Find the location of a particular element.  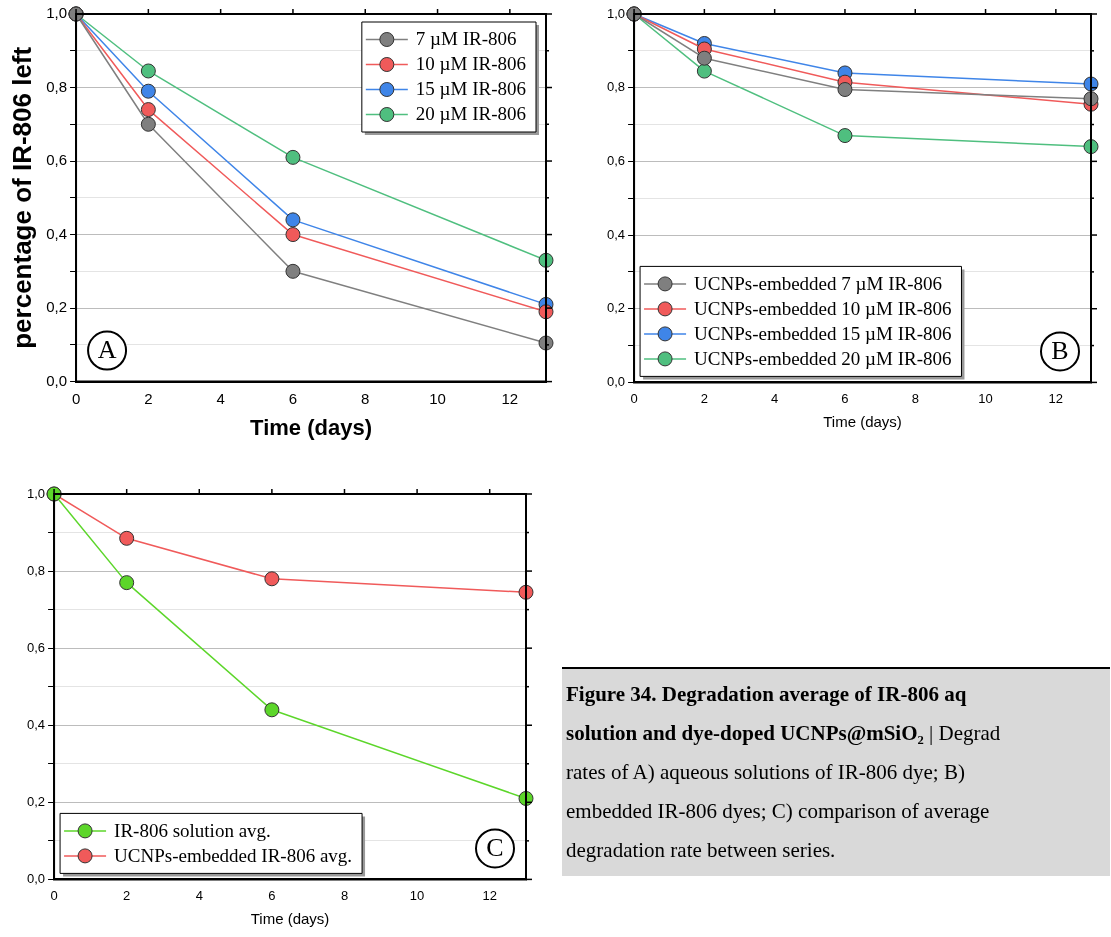

legend-label: UCNPs-embedded 7 µM IR-806 is located at coordinates (818, 283).